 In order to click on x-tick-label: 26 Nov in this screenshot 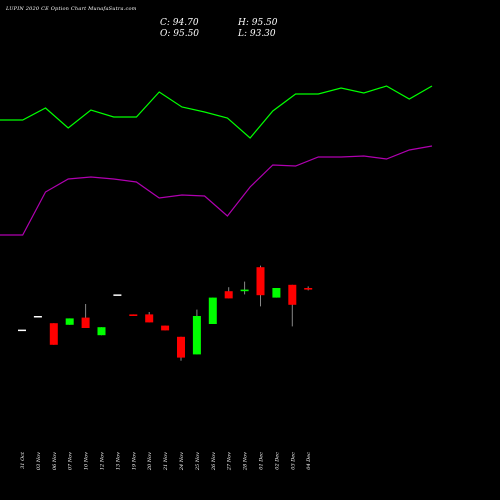, I will do `click(214, 461)`.